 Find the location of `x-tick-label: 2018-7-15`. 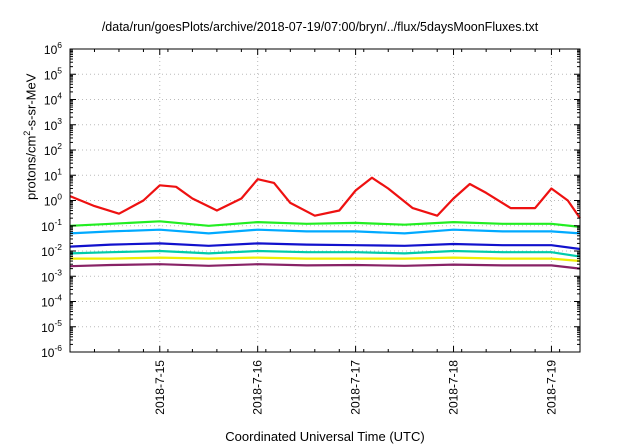

x-tick-label: 2018-7-15 is located at coordinates (160, 387).